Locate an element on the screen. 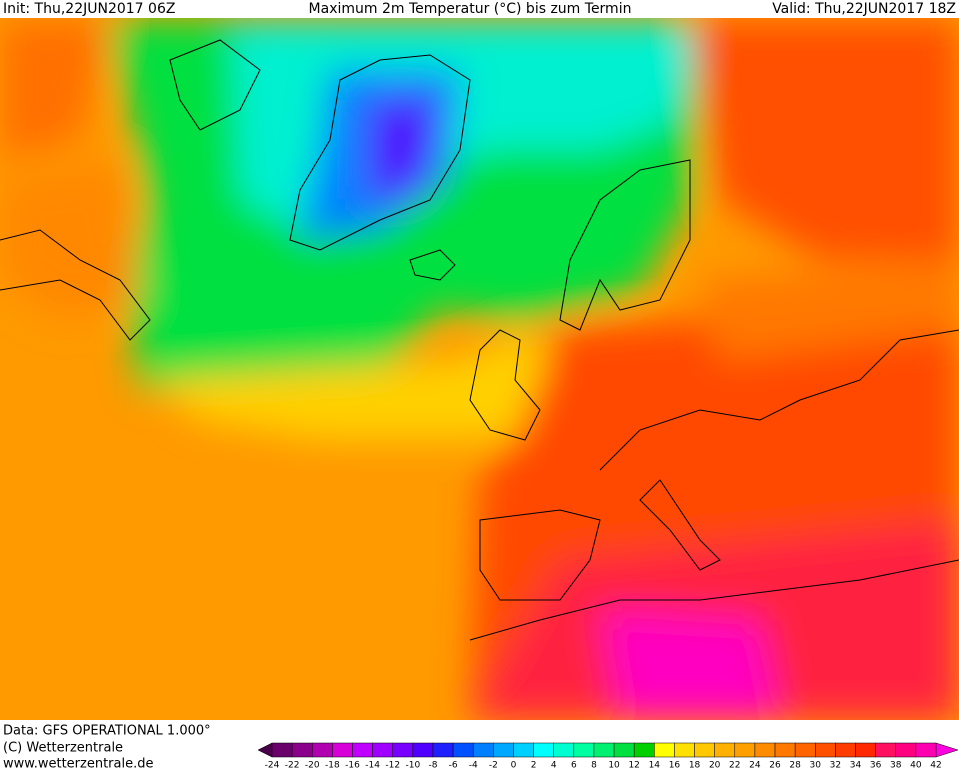 This screenshot has height=774, width=959. colorbar-tick-label: 40 is located at coordinates (916, 766).